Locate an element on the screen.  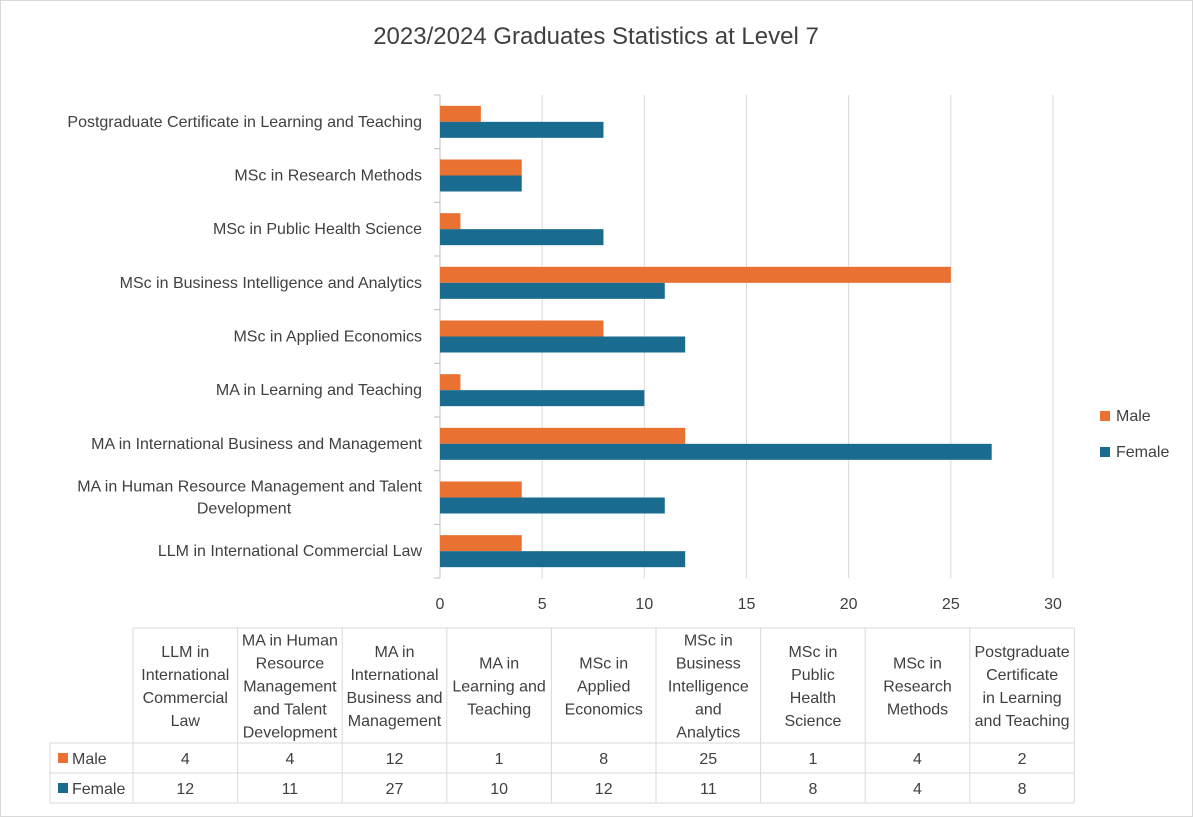
table-value-cell: 27 is located at coordinates (395, 789).